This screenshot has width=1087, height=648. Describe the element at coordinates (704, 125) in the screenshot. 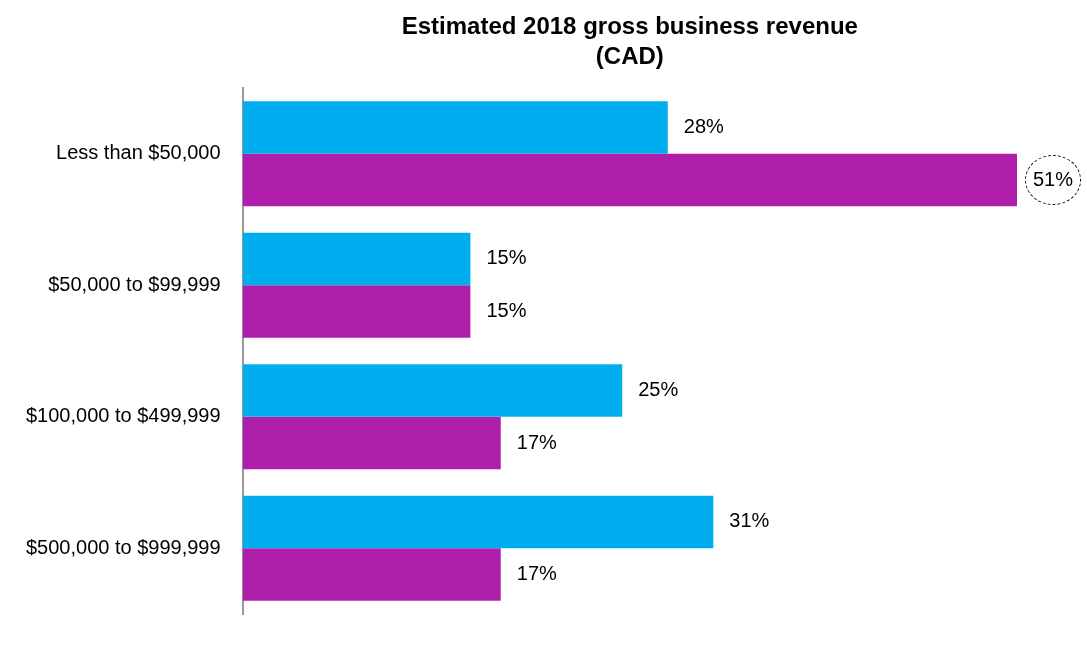

I see `data-label: 28%` at that location.